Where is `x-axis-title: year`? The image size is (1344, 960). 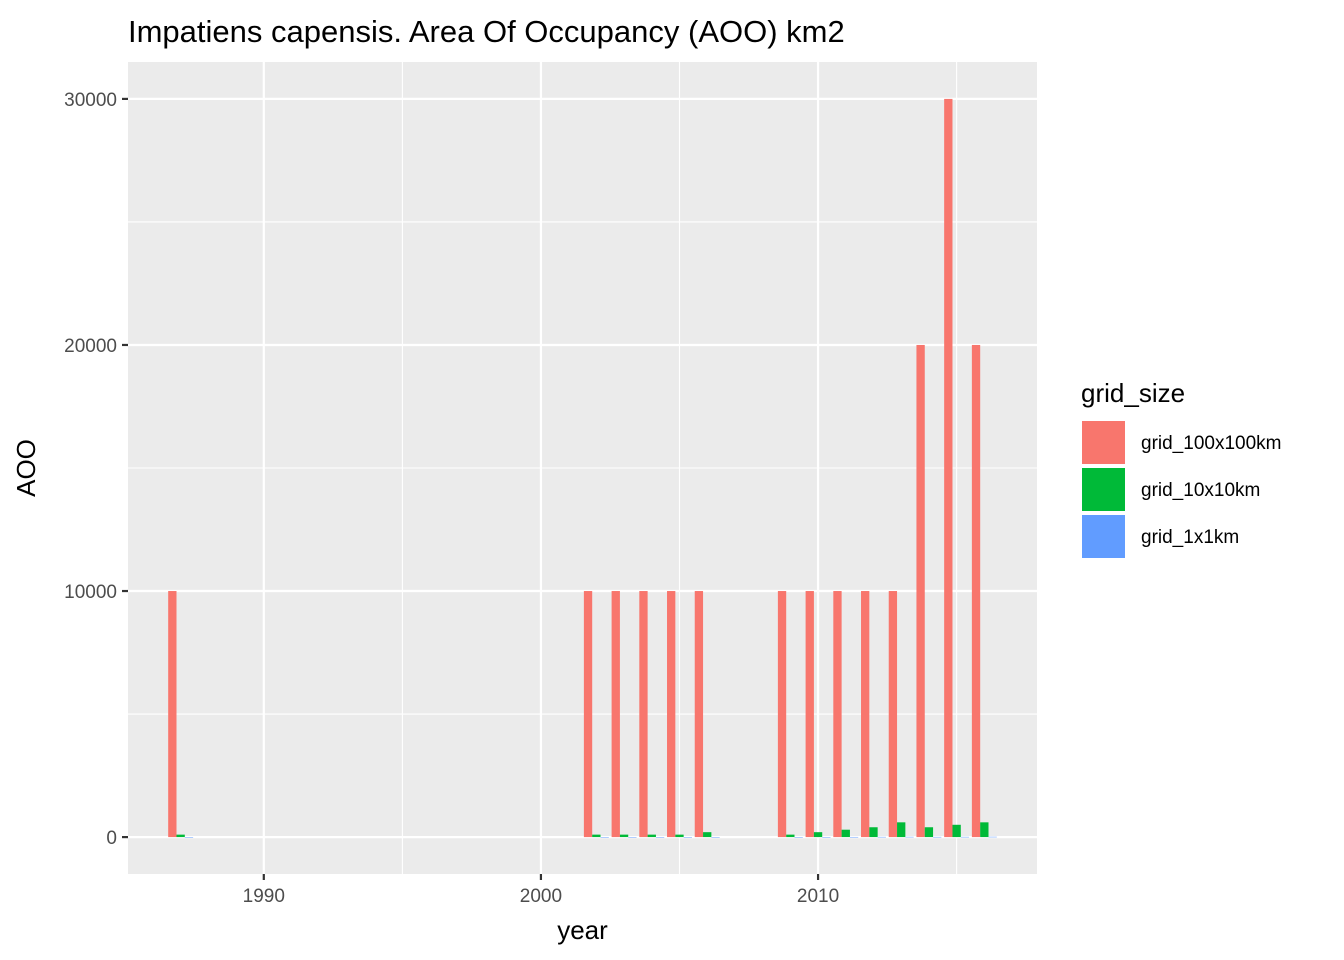
x-axis-title: year is located at coordinates (582, 930).